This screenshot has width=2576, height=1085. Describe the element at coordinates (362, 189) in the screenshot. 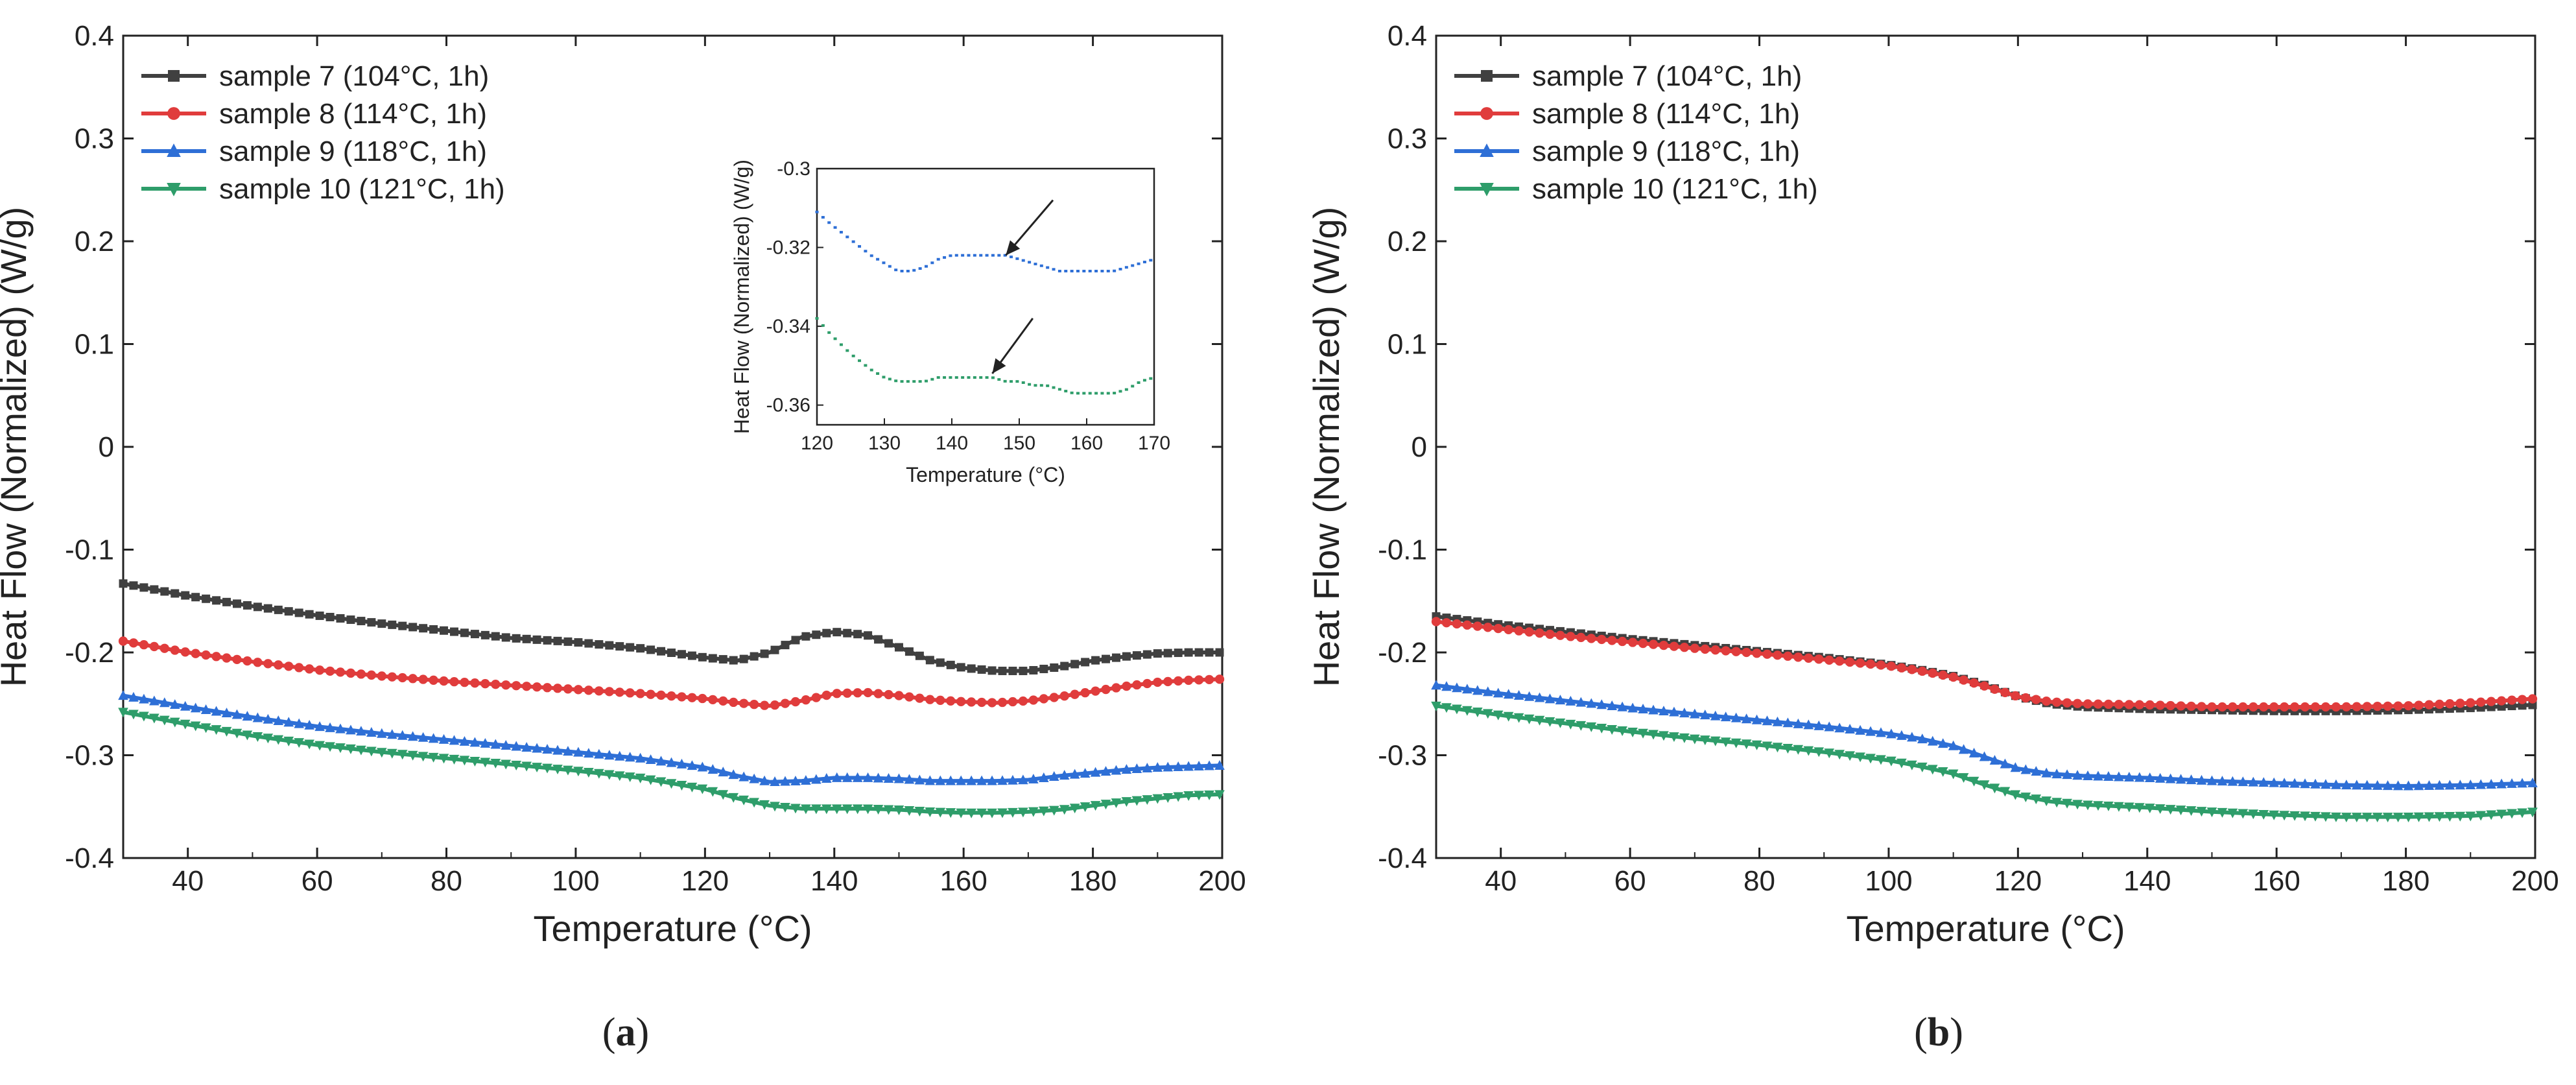

I see `legend-label-4: sample 10 (121°C, 1h)` at that location.